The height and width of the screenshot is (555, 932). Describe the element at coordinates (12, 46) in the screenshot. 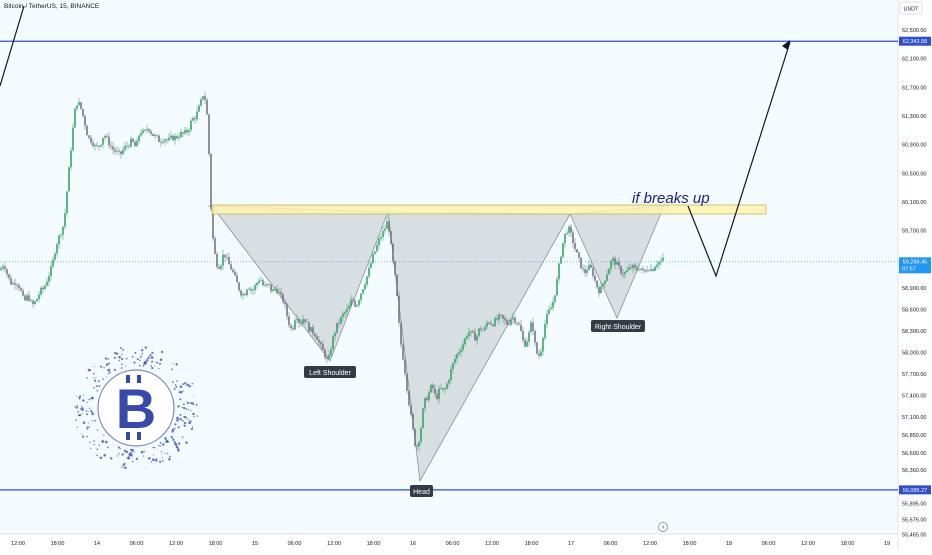

I see `left-trend-line` at that location.